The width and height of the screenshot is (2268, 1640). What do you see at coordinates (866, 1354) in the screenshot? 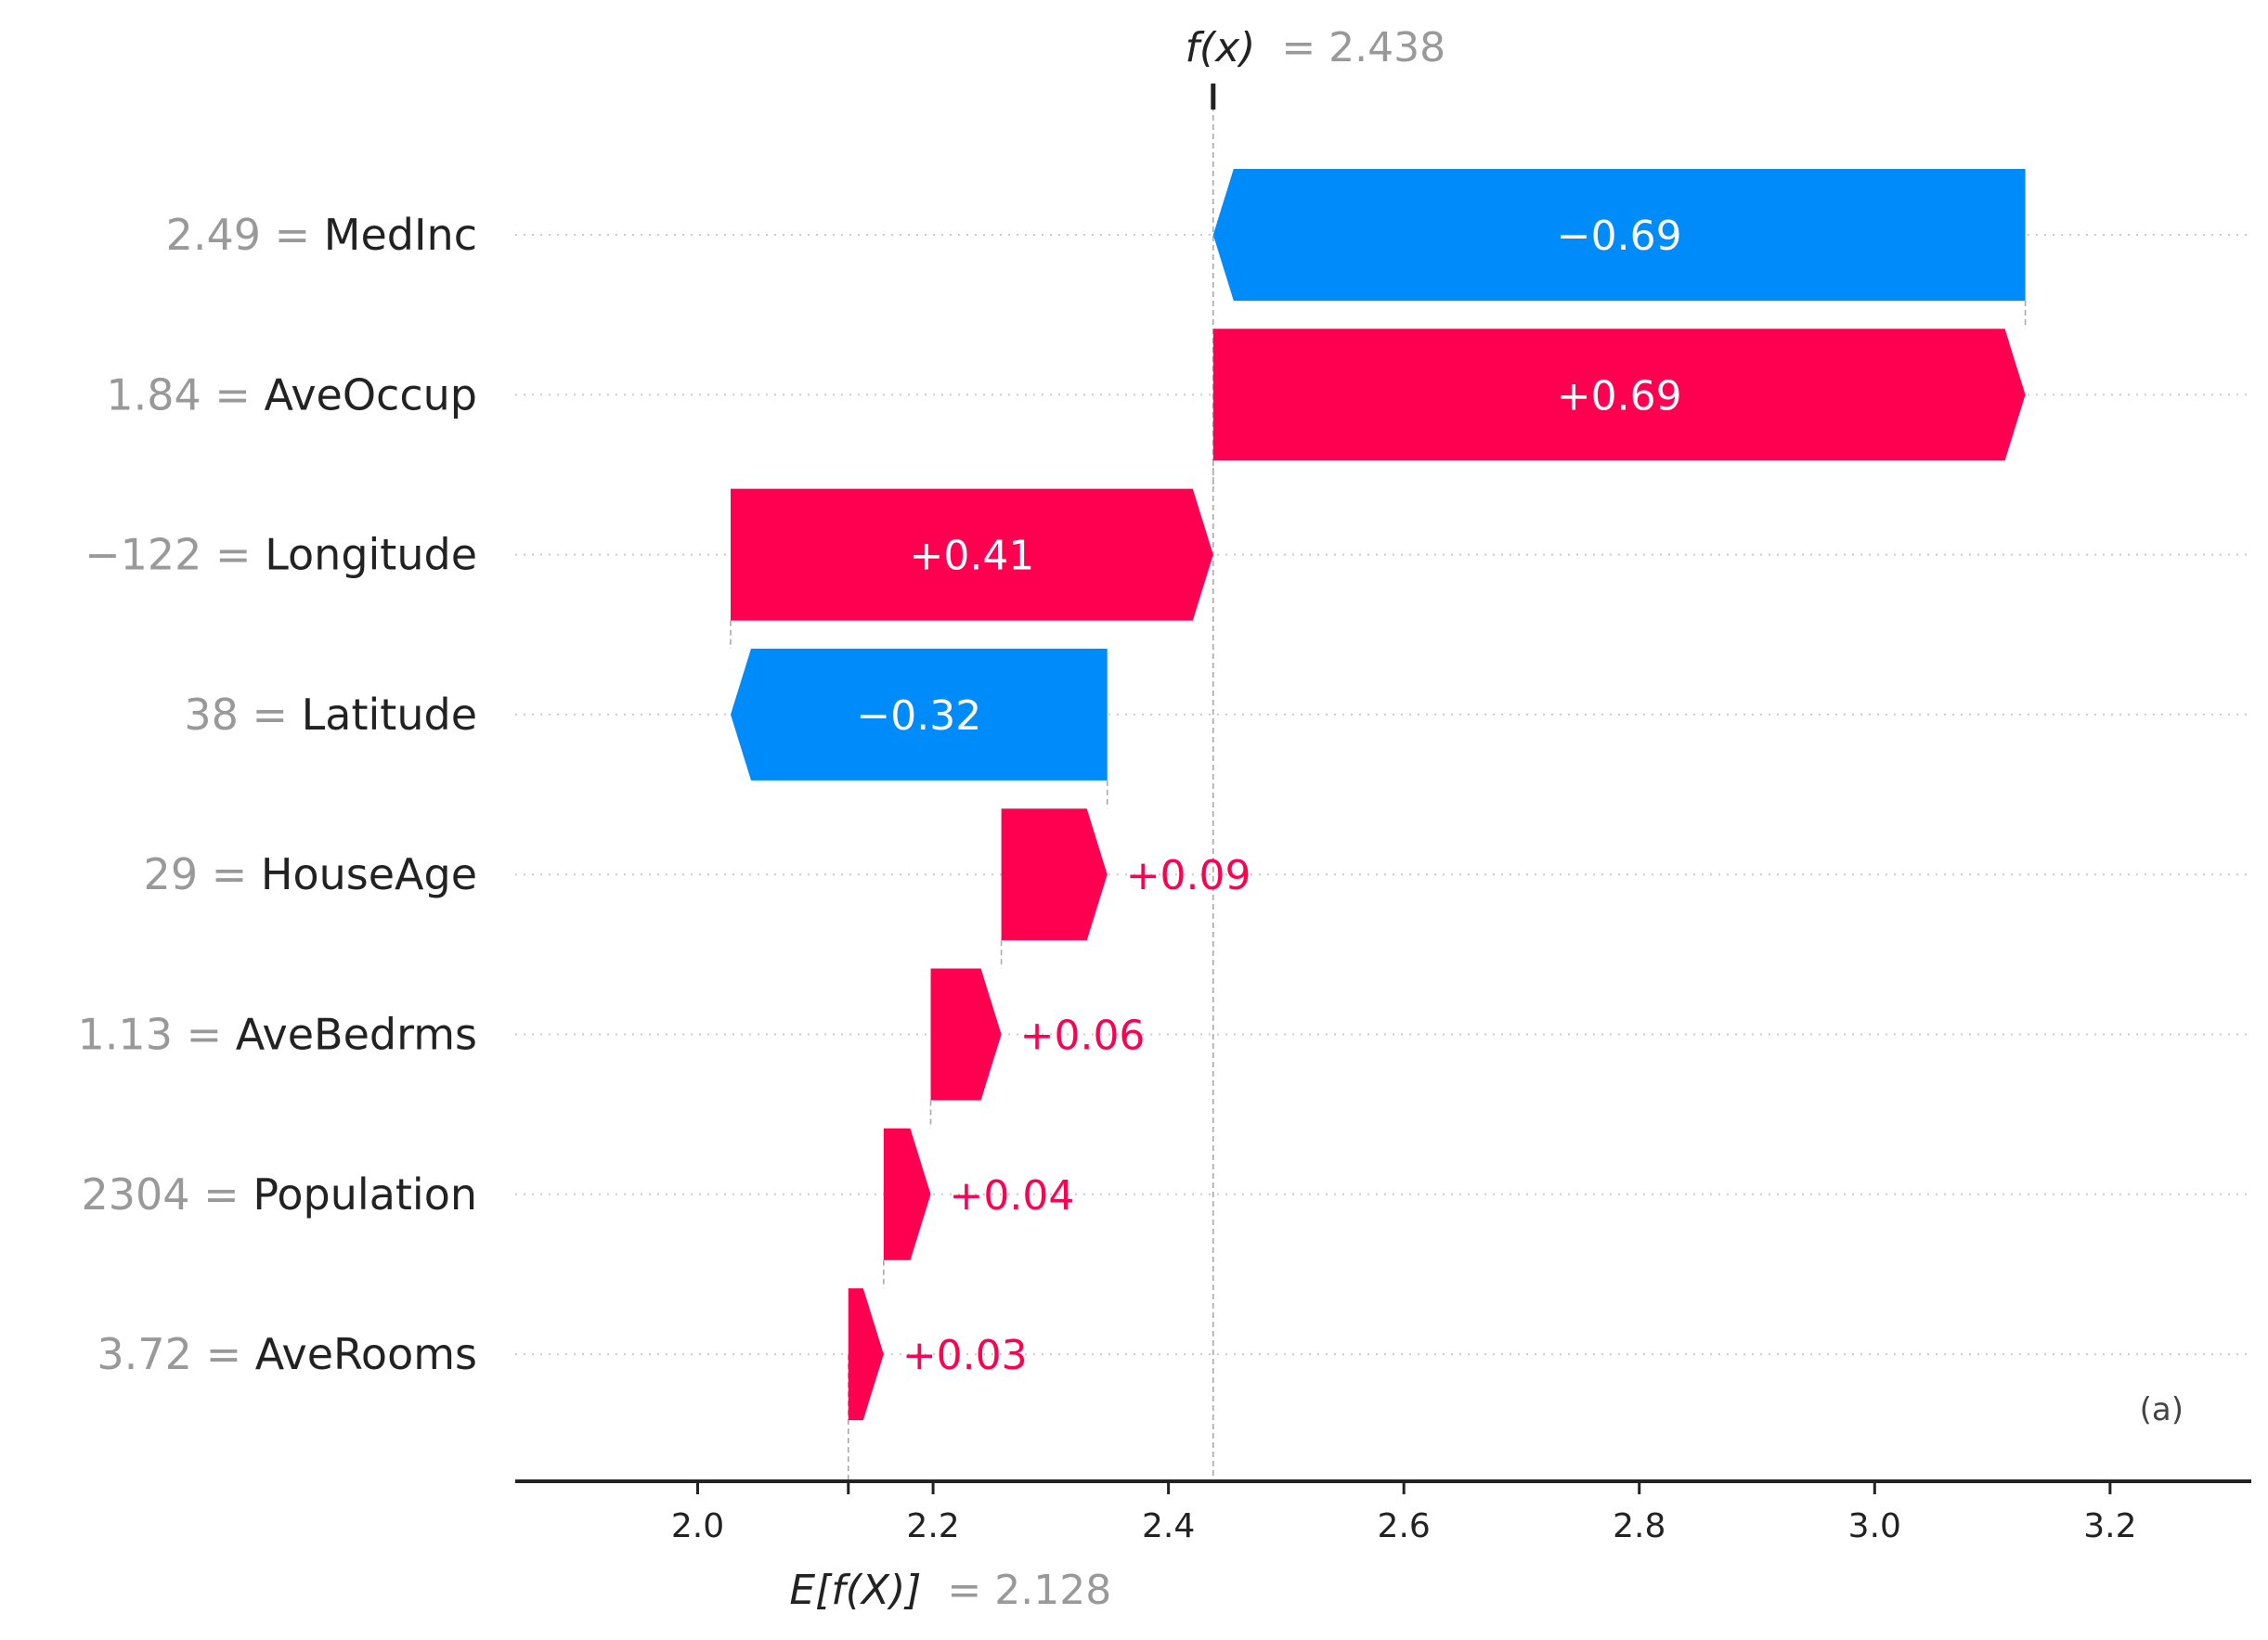
I see `bar-averooms` at bounding box center [866, 1354].